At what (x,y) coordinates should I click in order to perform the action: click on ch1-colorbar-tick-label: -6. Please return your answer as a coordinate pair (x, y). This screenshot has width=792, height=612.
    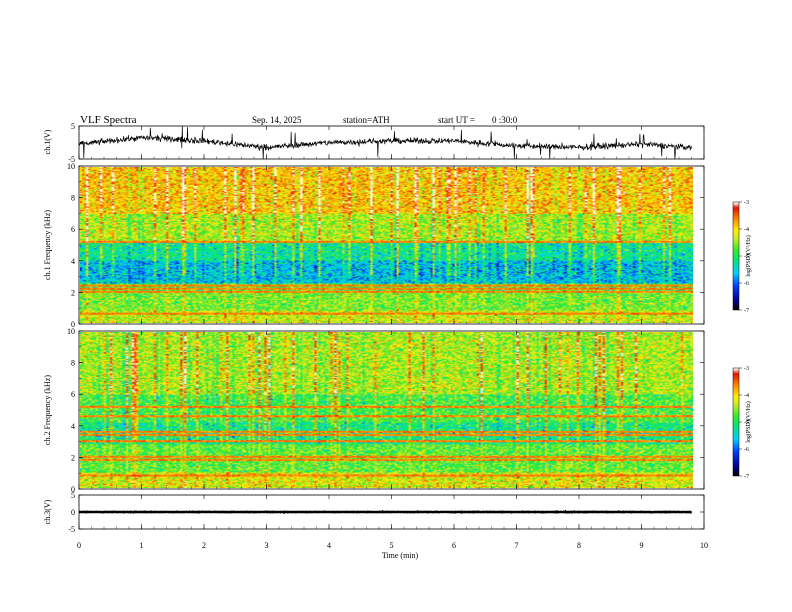
    Looking at the image, I should click on (746, 284).